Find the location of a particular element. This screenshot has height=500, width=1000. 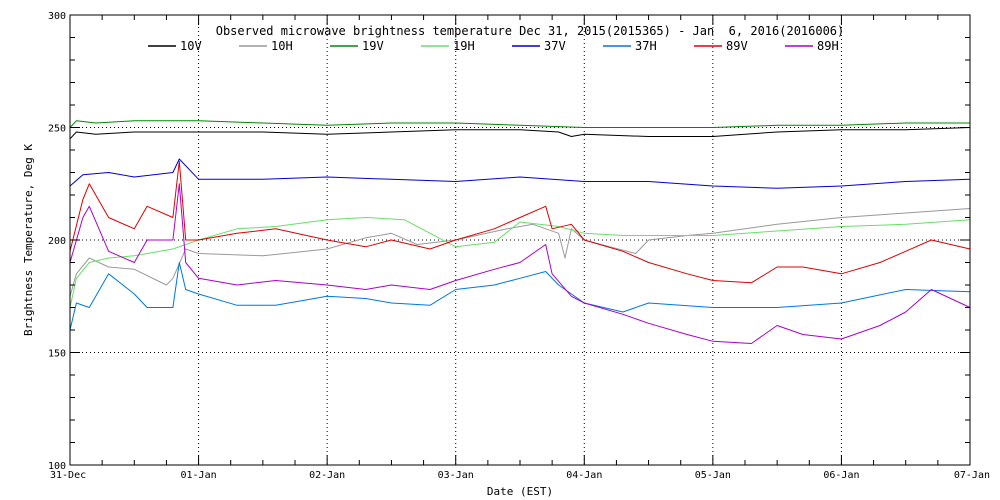

x-tick-label: 07-Jan is located at coordinates (972, 475).